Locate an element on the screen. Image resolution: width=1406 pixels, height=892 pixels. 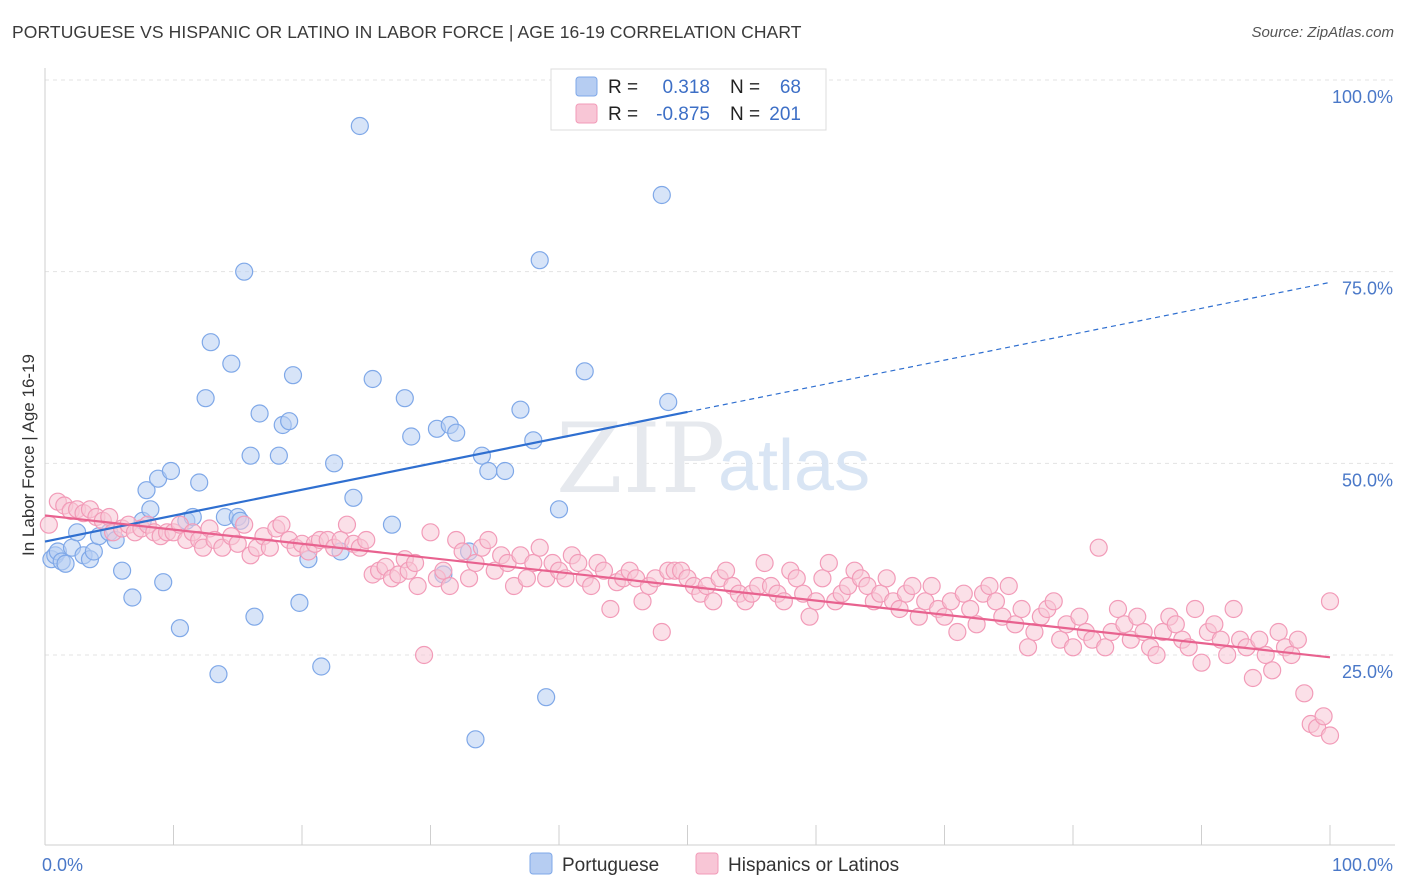
legend-swatch-portuguese is located at coordinates (586, 86).